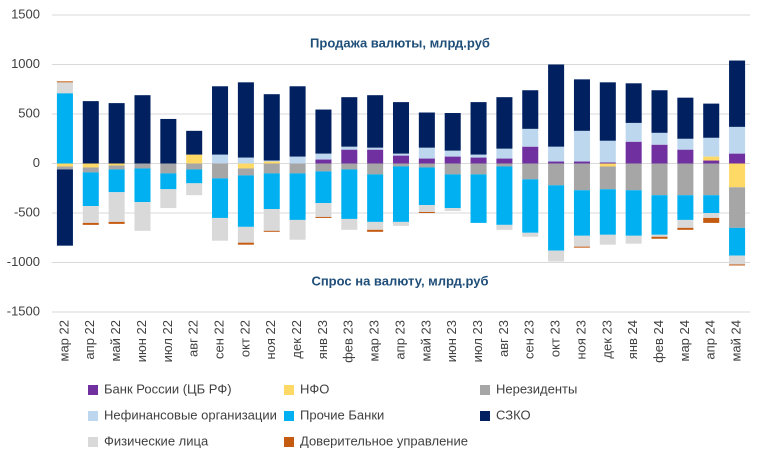  What do you see at coordinates (684, 340) in the screenshot?
I see `x-tick-label: мар 24` at bounding box center [684, 340].